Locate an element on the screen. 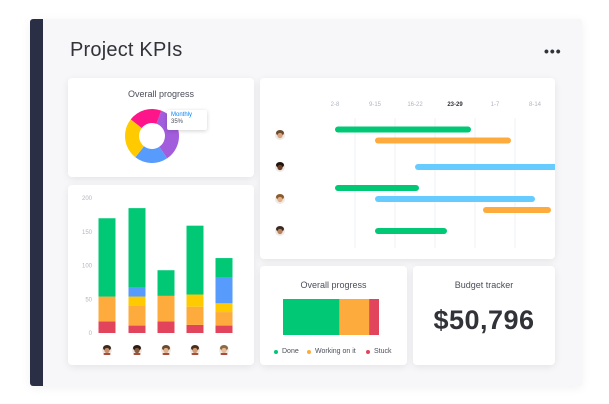 This screenshot has width=609, height=404. progress-card-title: Overall progress is located at coordinates (333, 285).